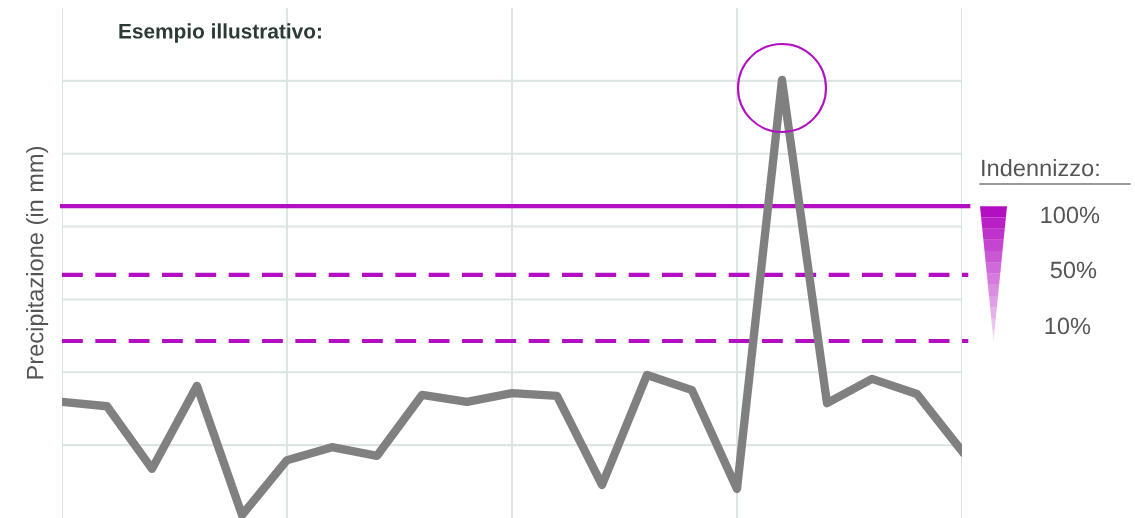 The width and height of the screenshot is (1135, 518). I want to click on text: 100%, so click(1070, 215).